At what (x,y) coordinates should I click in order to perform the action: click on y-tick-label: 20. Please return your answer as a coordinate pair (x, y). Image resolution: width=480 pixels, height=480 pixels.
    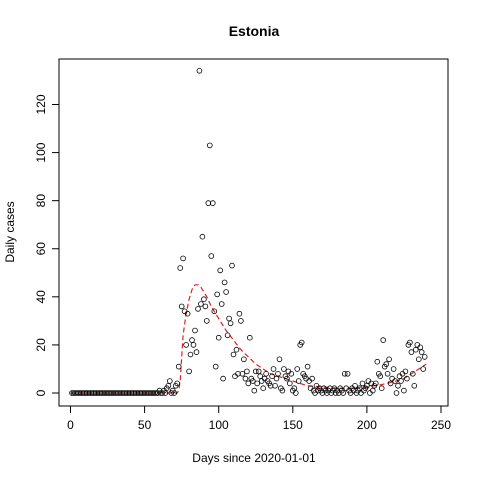
    Looking at the image, I should click on (41, 345).